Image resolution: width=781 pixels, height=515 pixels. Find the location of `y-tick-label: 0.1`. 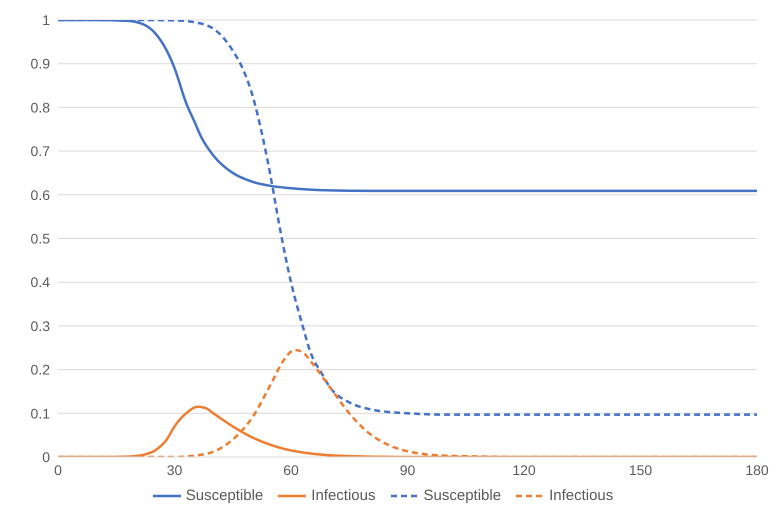

y-tick-label: 0.1 is located at coordinates (40, 413).